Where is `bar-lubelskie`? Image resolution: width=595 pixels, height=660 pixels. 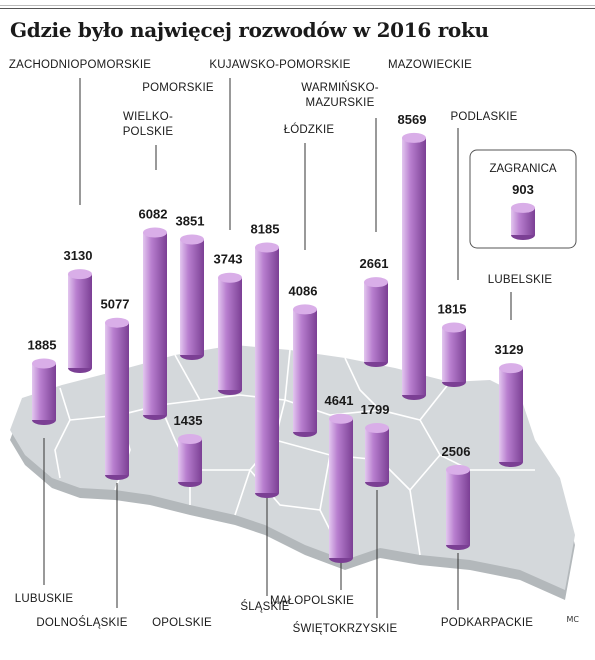
bar-lubelskie is located at coordinates (511, 415).